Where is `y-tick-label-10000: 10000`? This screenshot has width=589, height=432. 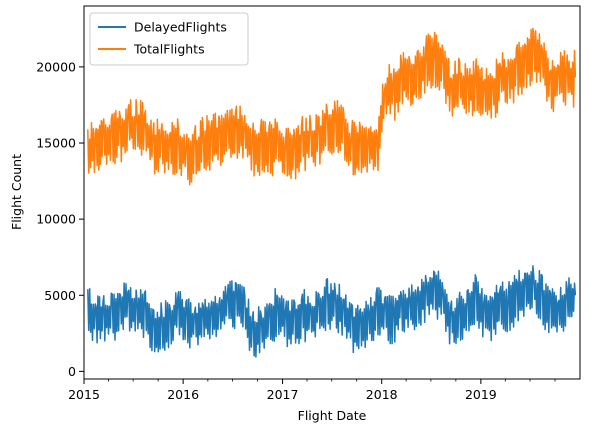 y-tick-label-10000: 10000 is located at coordinates (56, 219).